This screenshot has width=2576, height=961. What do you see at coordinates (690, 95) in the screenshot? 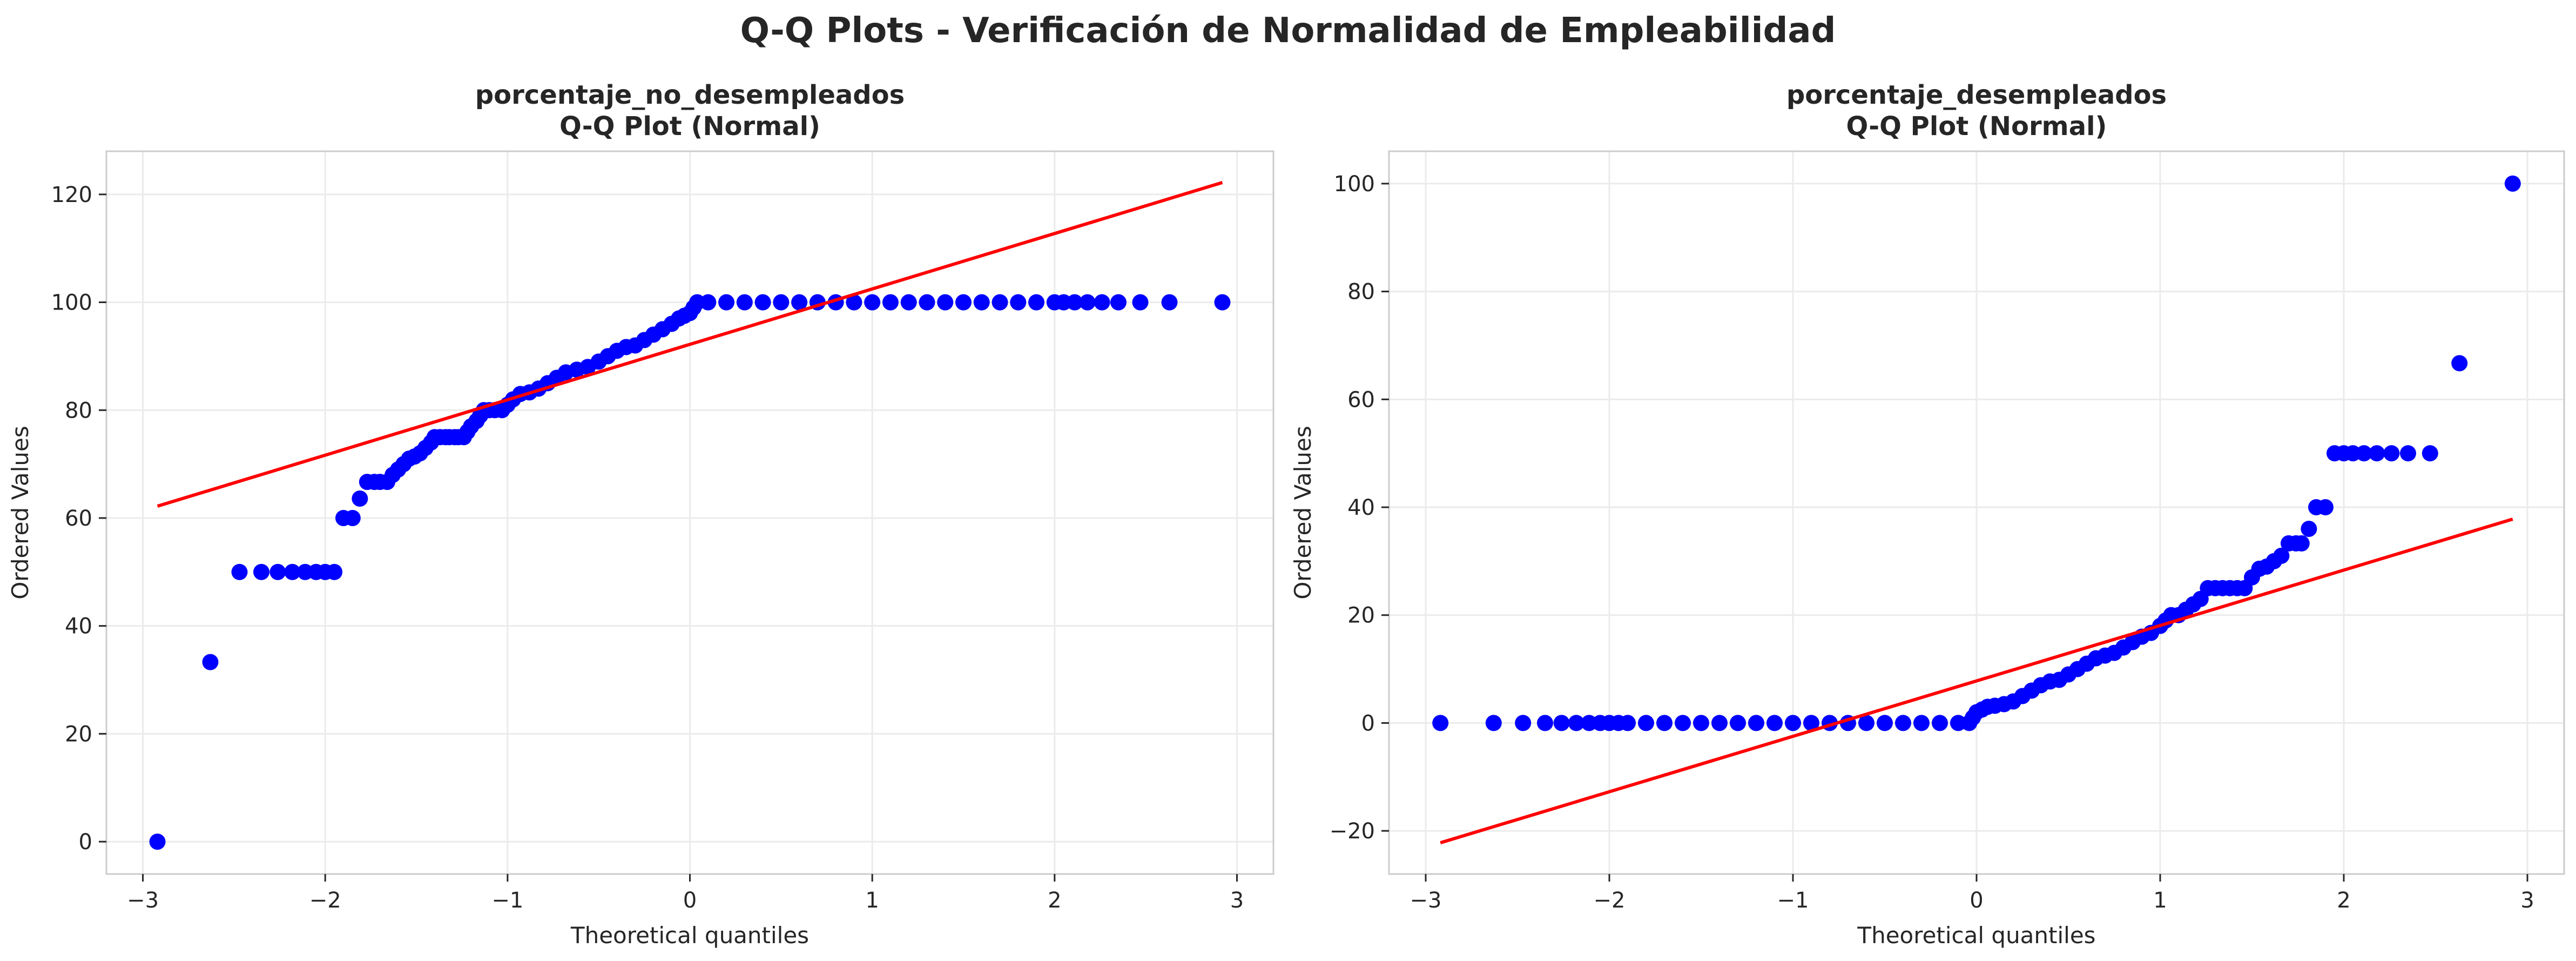
I see `panel-title: porcentaje_no_desempleados` at bounding box center [690, 95].